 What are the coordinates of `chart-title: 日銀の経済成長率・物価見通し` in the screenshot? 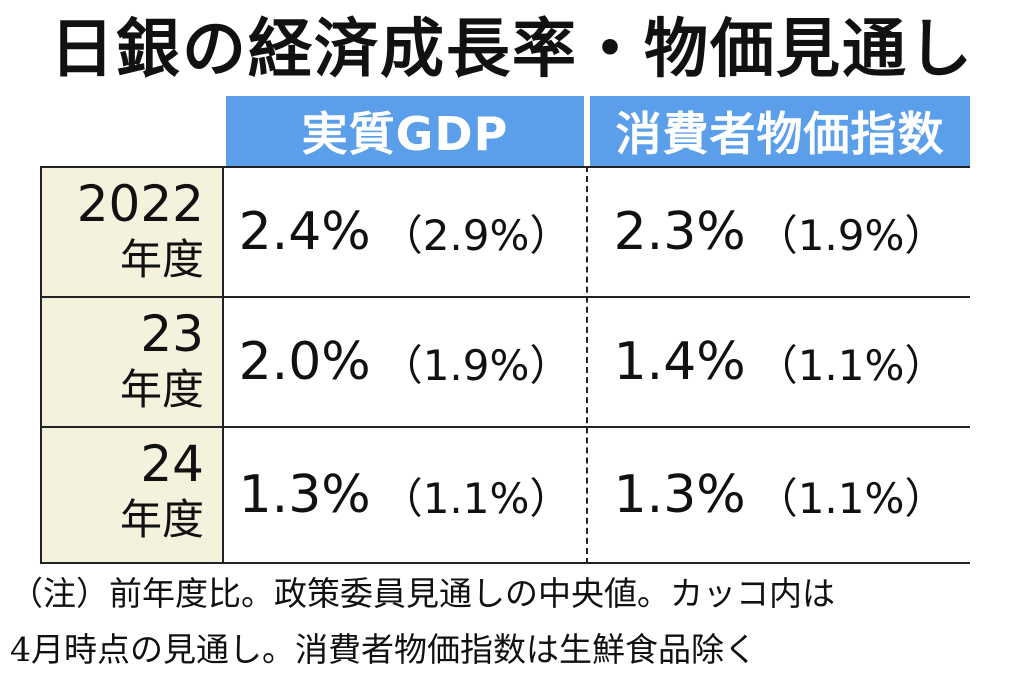 It's located at (512, 50).